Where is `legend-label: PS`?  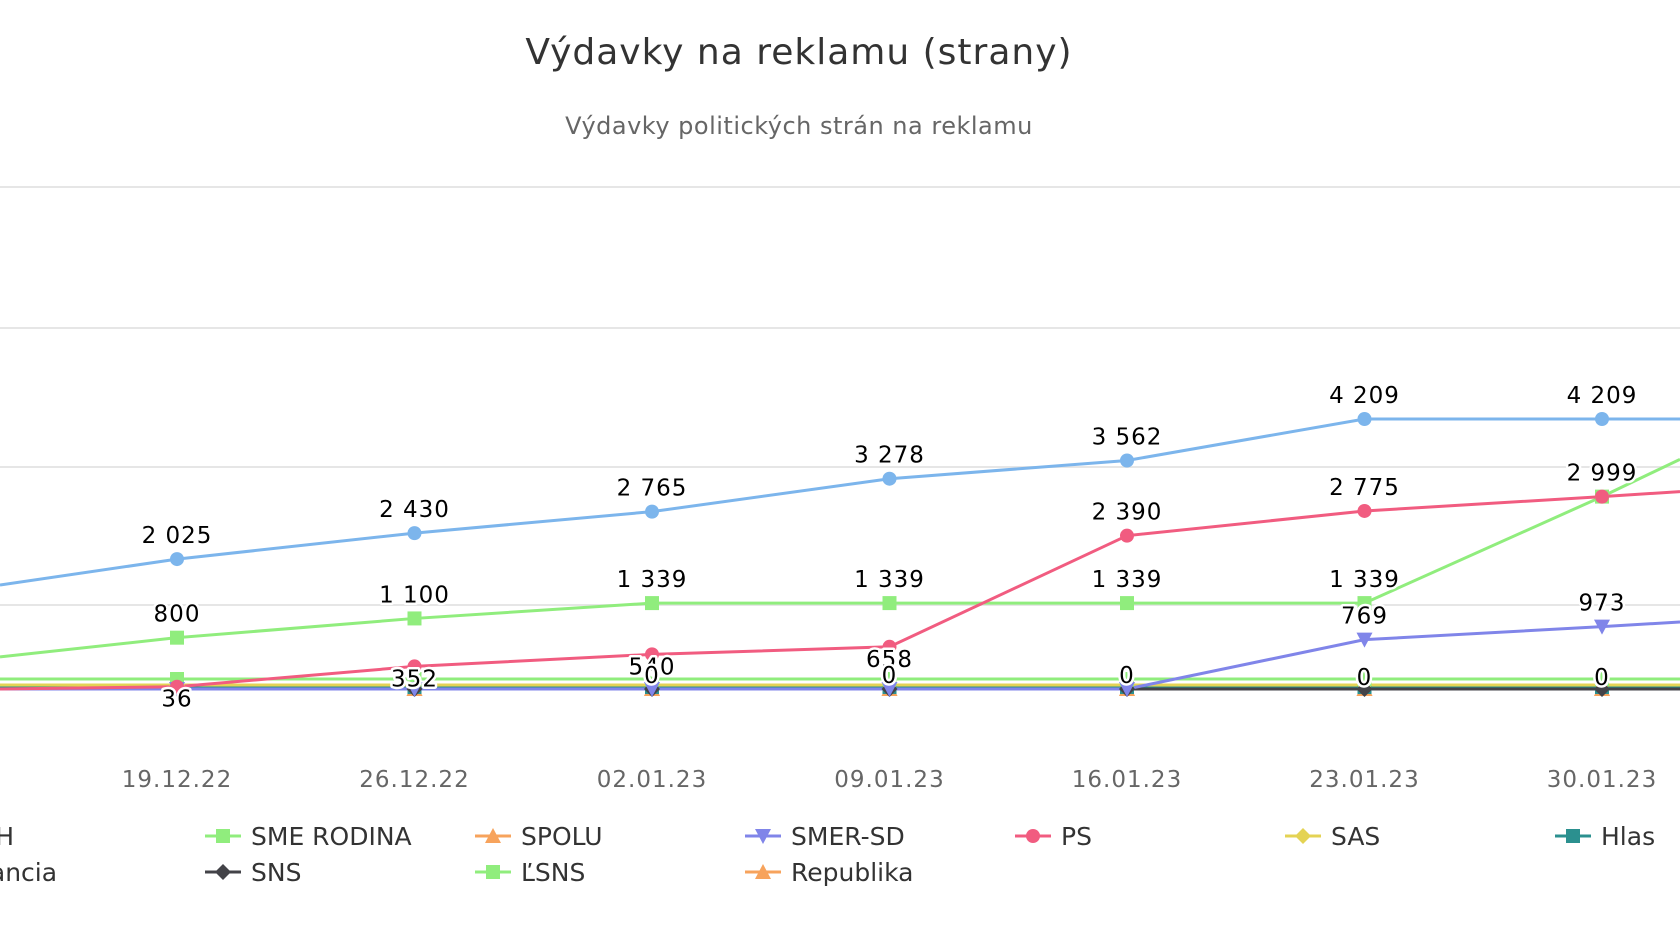 legend-label: PS is located at coordinates (1076, 836).